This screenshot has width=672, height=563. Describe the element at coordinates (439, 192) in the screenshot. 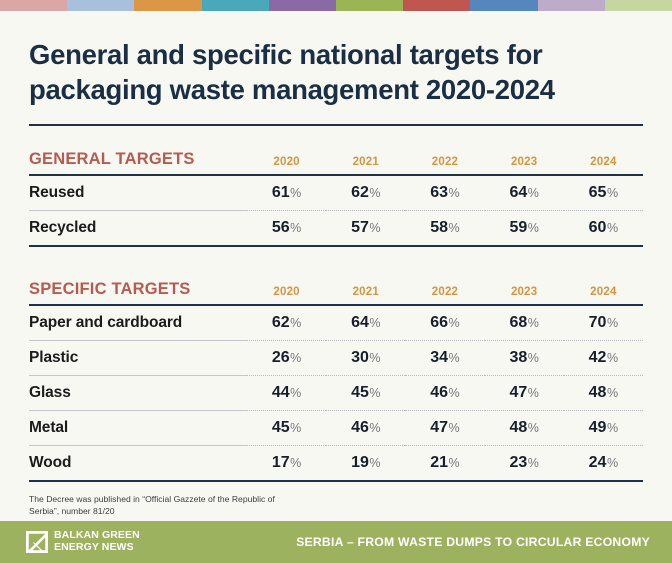

I see `value-number: 63` at that location.